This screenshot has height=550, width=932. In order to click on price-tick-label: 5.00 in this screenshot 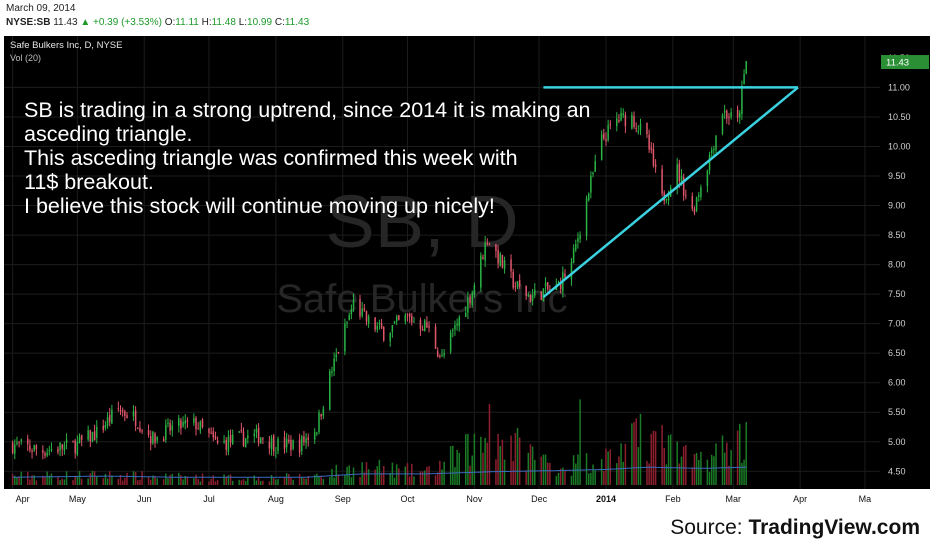, I will do `click(897, 442)`.